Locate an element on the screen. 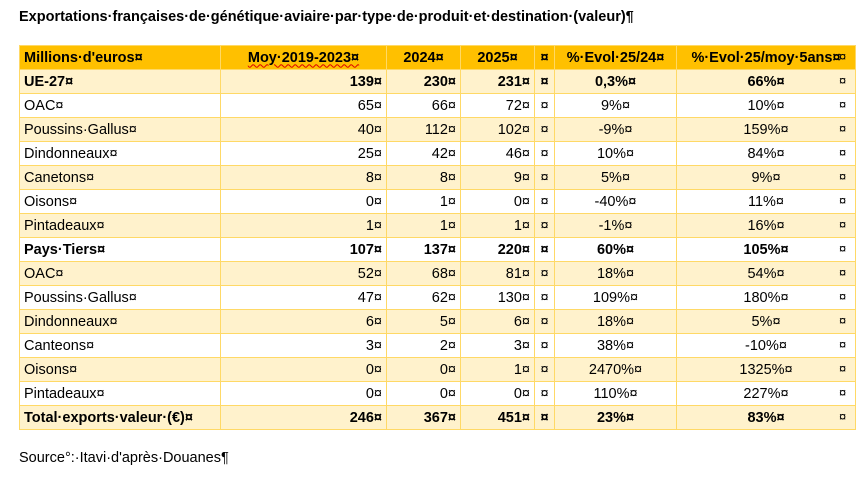 The height and width of the screenshot is (477, 857). table-row: Dindonneaux¤ 6¤ 5¤ 6¤ ¤ 18%¤ 5%¤ is located at coordinates (437, 321).